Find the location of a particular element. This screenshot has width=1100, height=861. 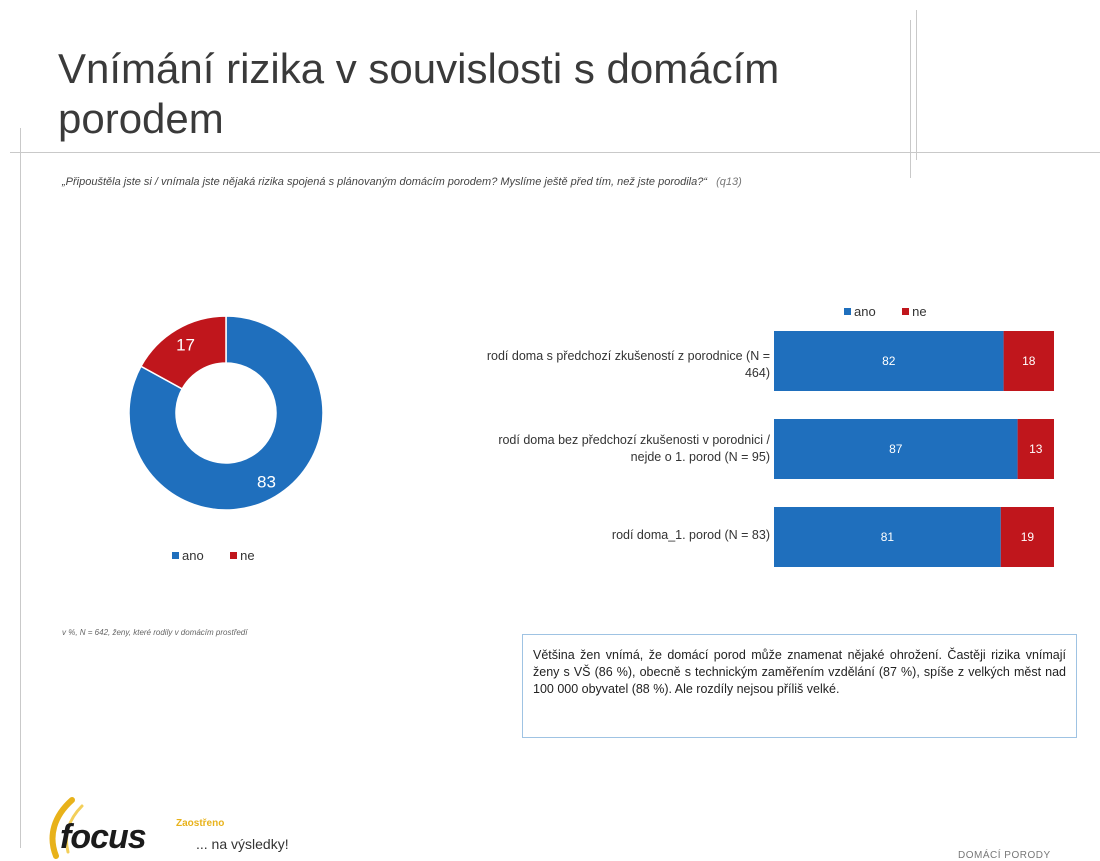

bar-value-label: 13 is located at coordinates (1036, 449).